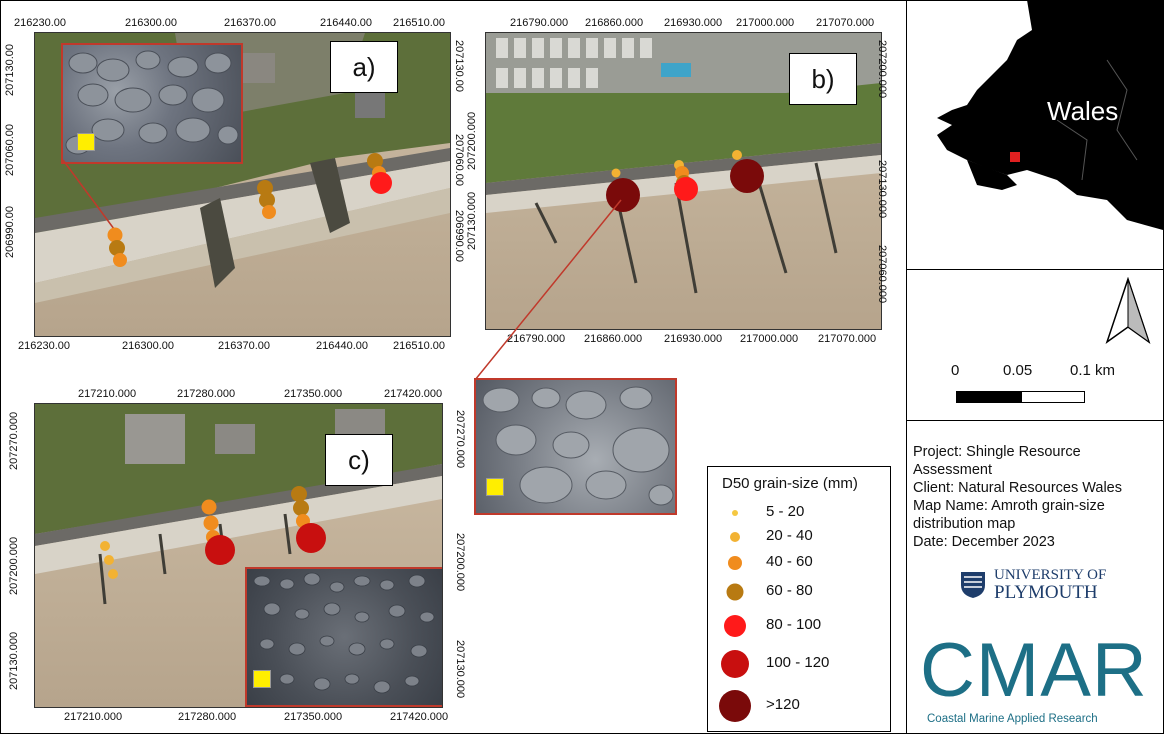 The height and width of the screenshot is (734, 1164). What do you see at coordinates (997, 452) in the screenshot?
I see `project-text: Project: Shingle Resource` at bounding box center [997, 452].